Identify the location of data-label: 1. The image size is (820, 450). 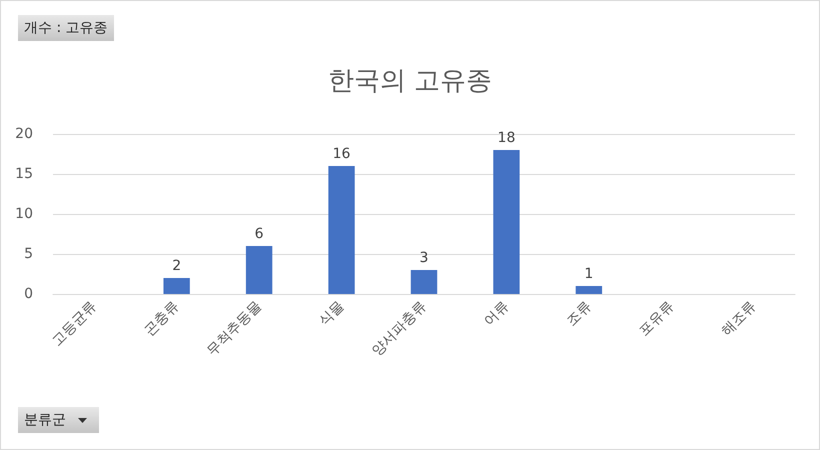
(589, 274).